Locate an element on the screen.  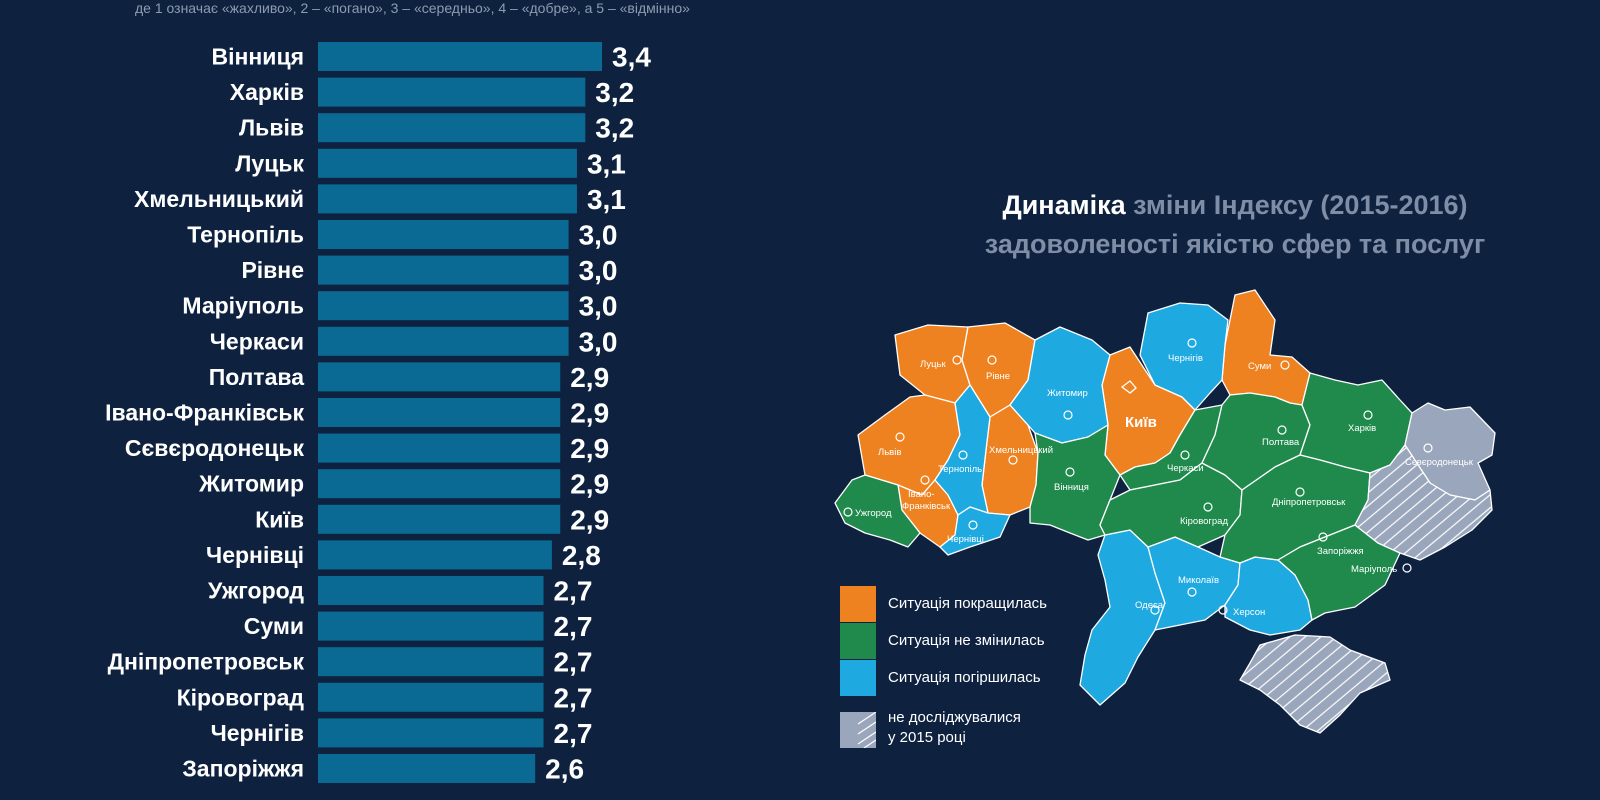
label-ivano-frankivsk-2: Франківськ is located at coordinates (926, 506).